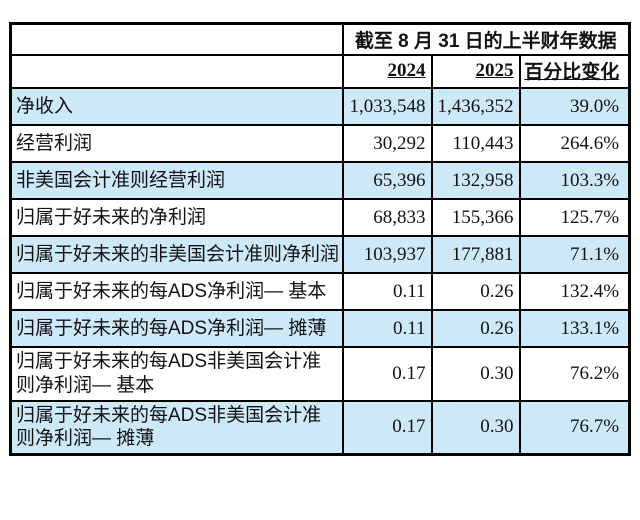  Describe the element at coordinates (475, 106) in the screenshot. I see `value-2025: 1,436,352` at that location.